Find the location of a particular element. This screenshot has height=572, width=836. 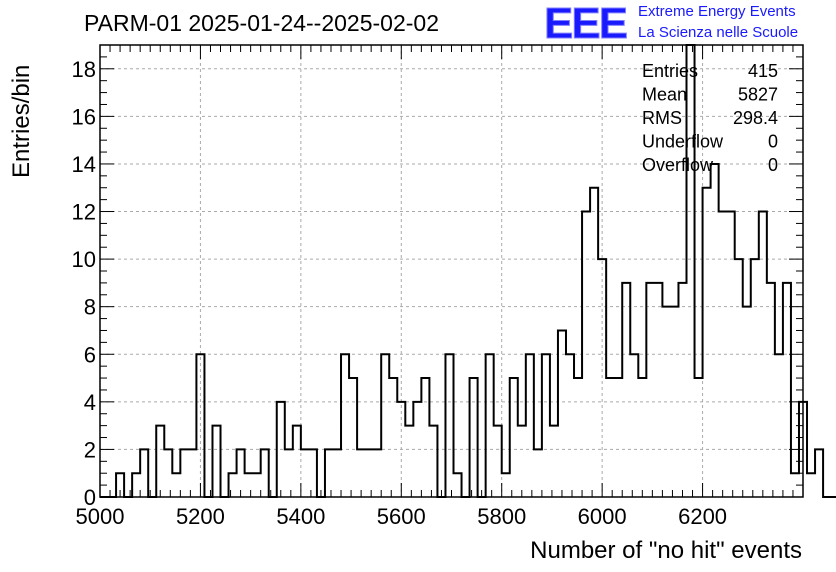

y-tick-label: 14 is located at coordinates (84, 164).